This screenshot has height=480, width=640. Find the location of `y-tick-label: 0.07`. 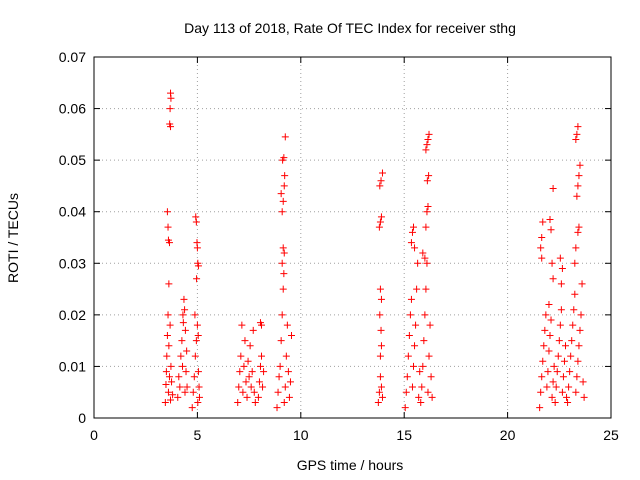

y-tick-label: 0.07 is located at coordinates (72, 57).